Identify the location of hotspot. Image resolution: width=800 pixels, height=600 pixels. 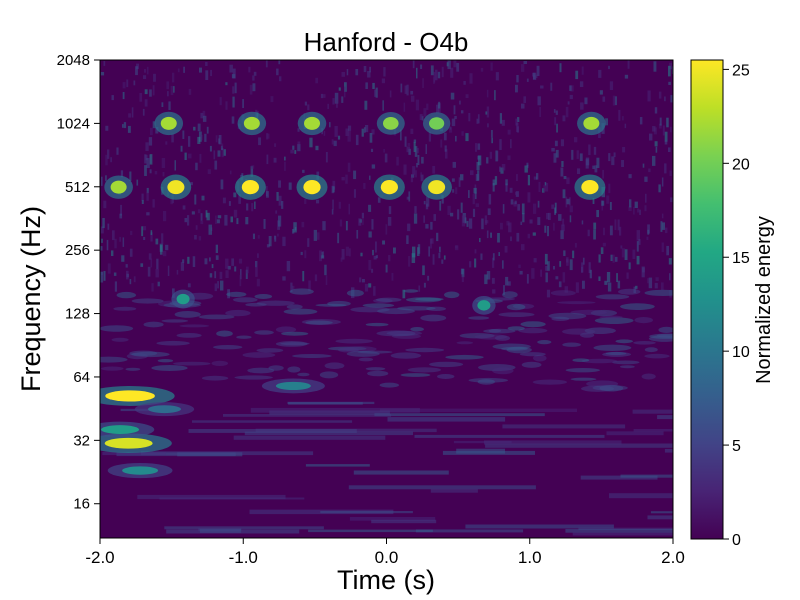
(130, 396).